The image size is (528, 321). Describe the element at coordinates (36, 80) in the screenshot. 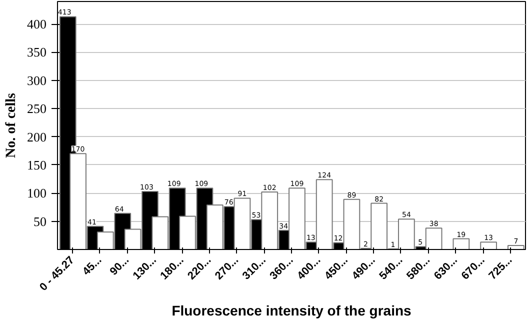

I see `y-tick-label: 300` at that location.